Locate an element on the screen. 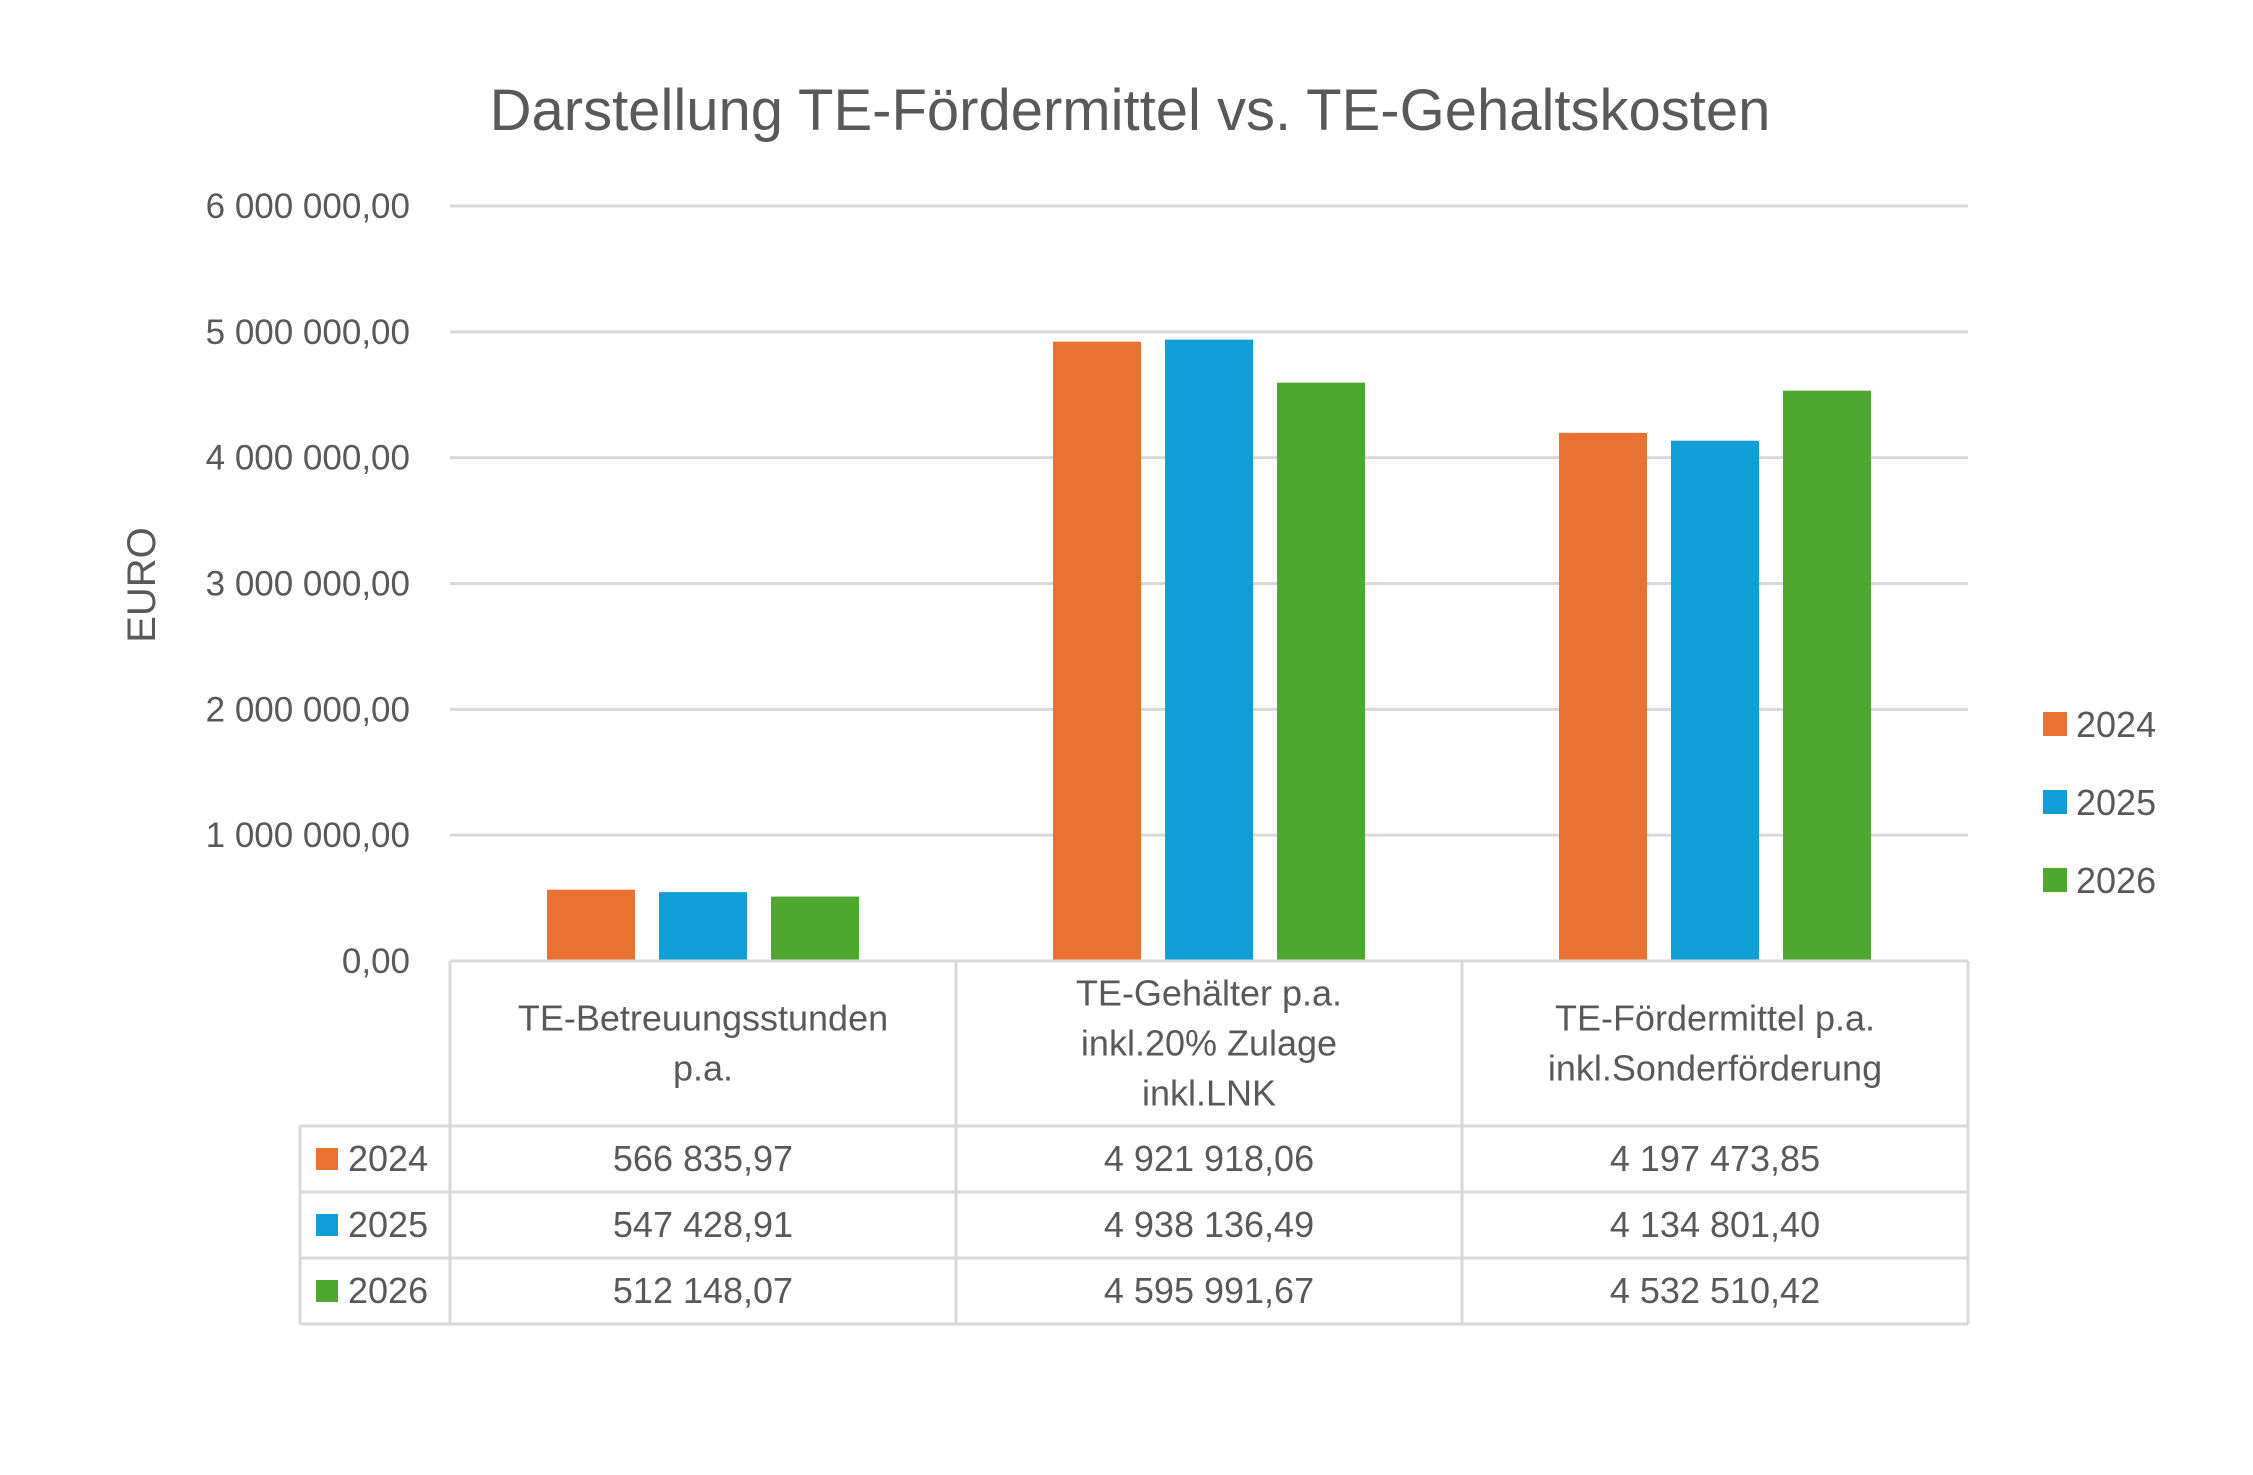  table-row-label: 2025 is located at coordinates (388, 1224).